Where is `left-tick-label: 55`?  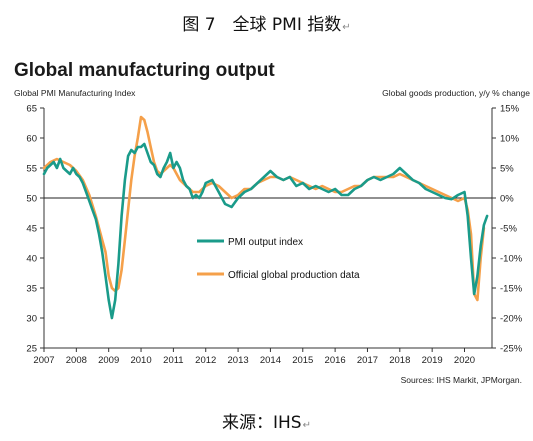
left-tick-label: 55 is located at coordinates (31, 169).